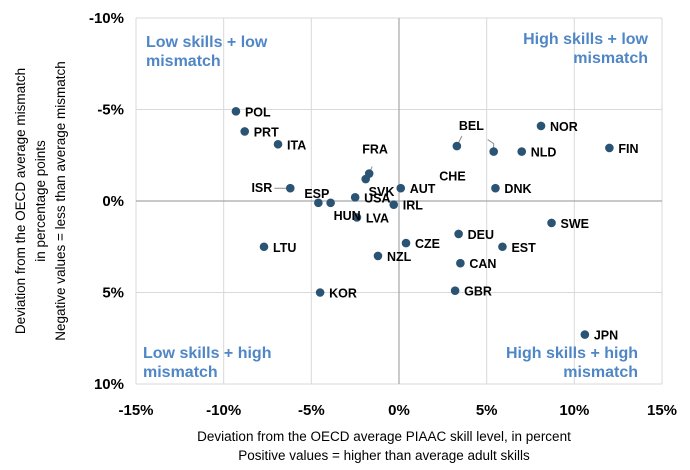  I want to click on point-label-ltu: LTU, so click(284, 248).